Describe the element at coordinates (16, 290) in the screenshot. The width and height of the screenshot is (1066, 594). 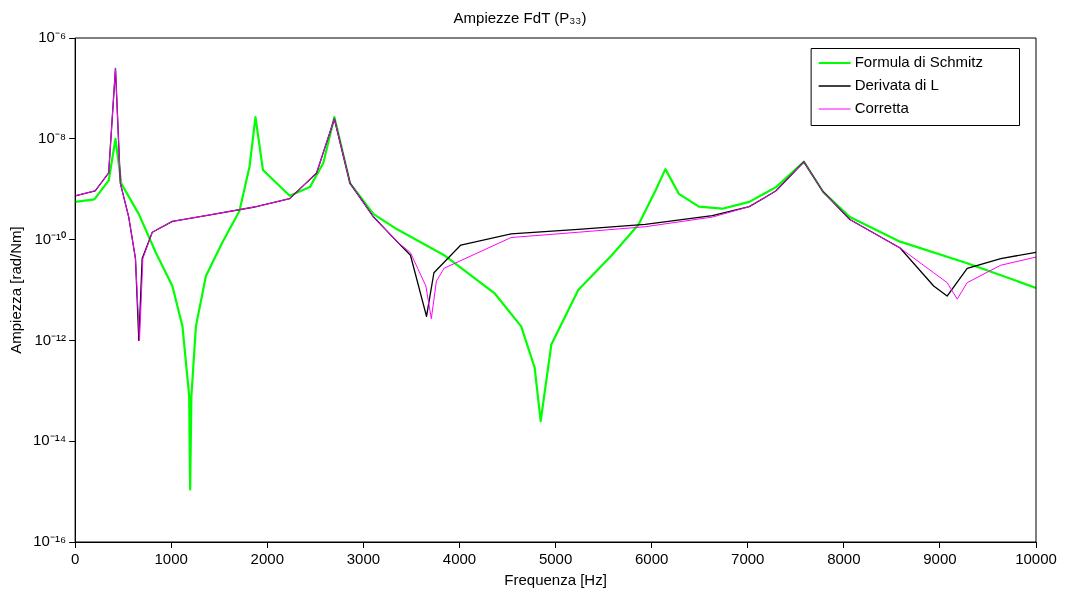
I see `y-axis-title: Ampiezza [rad/Nm]` at that location.